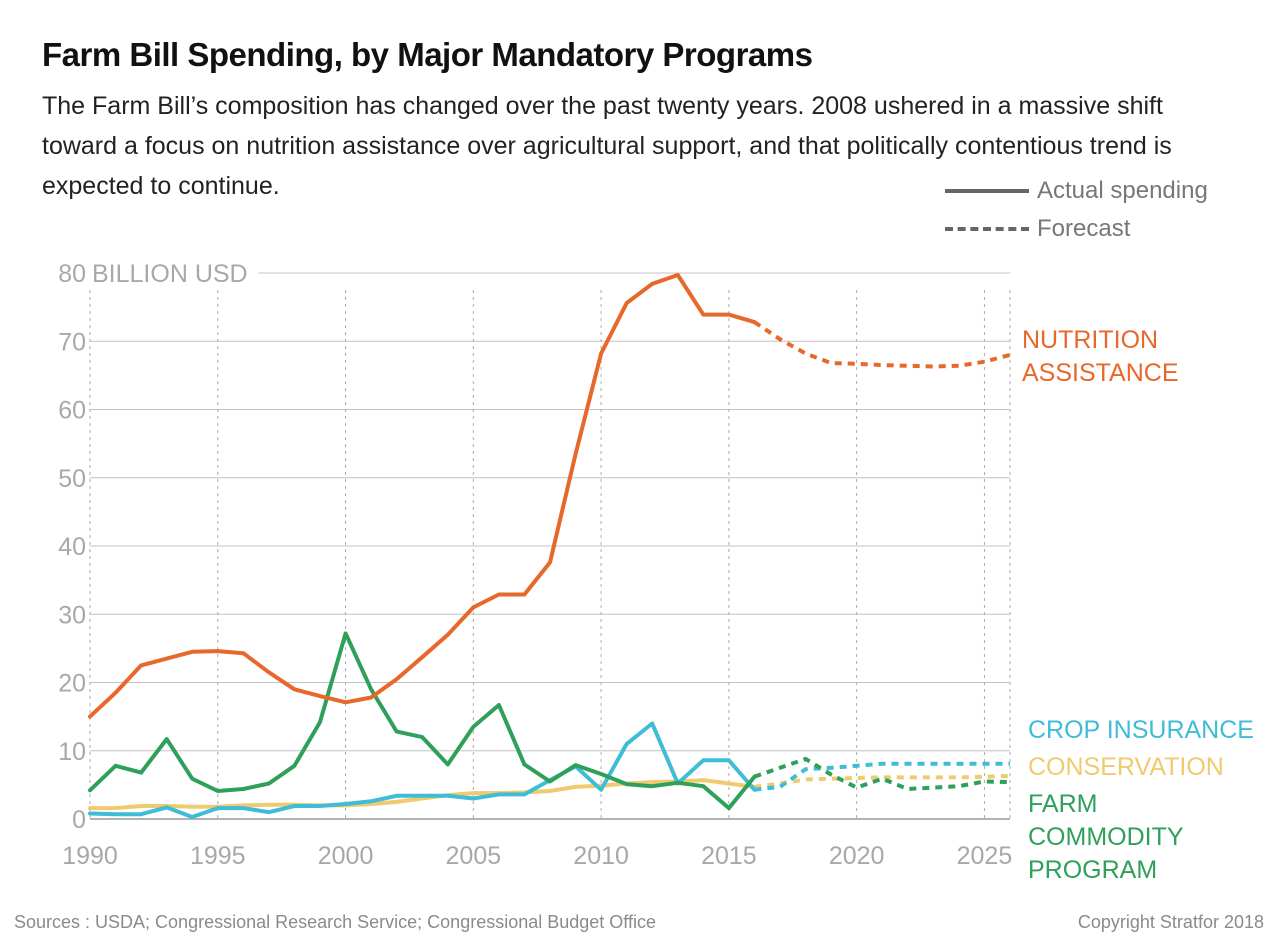  What do you see at coordinates (72, 342) in the screenshot?
I see `y-tick-label-70: 70` at bounding box center [72, 342].